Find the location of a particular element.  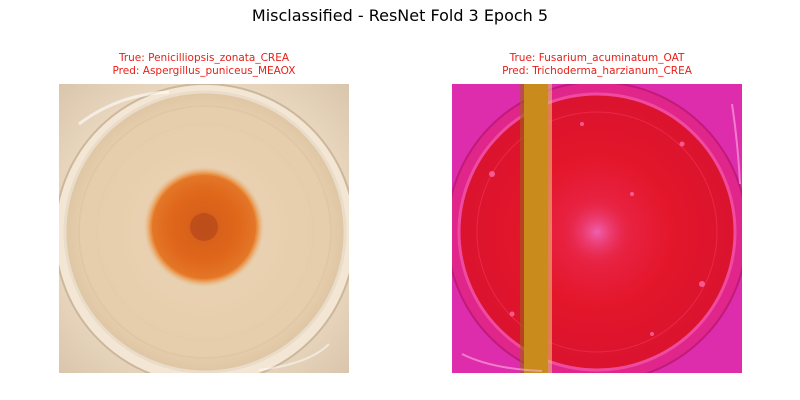

true-label-left: True: Penicilliopsis_zonata_CREA is located at coordinates (204, 58).